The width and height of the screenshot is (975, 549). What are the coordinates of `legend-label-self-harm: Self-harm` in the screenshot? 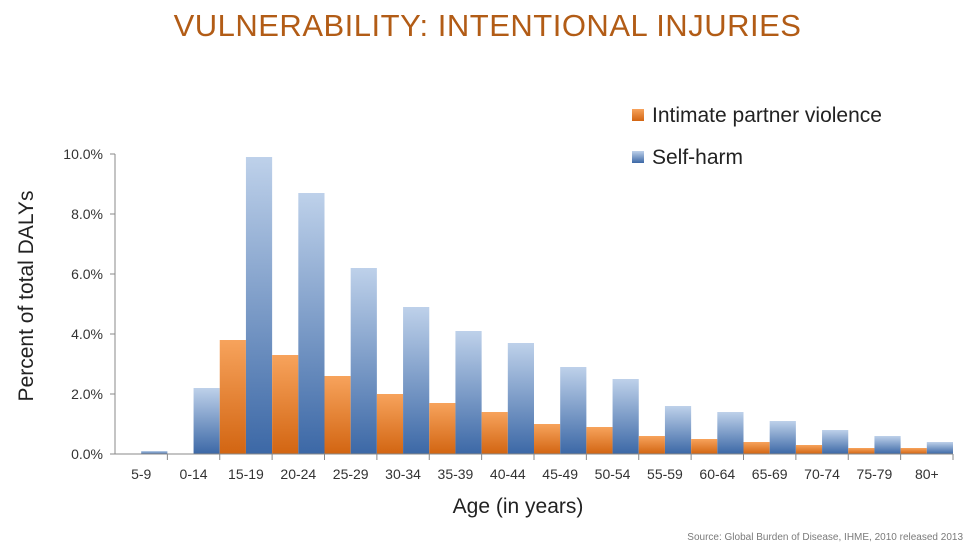 It's located at (697, 157).